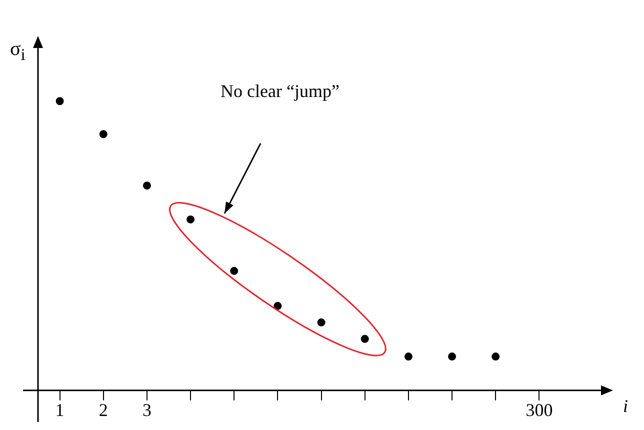 The width and height of the screenshot is (644, 430). What do you see at coordinates (147, 410) in the screenshot?
I see `x-tick-label: 3` at bounding box center [147, 410].